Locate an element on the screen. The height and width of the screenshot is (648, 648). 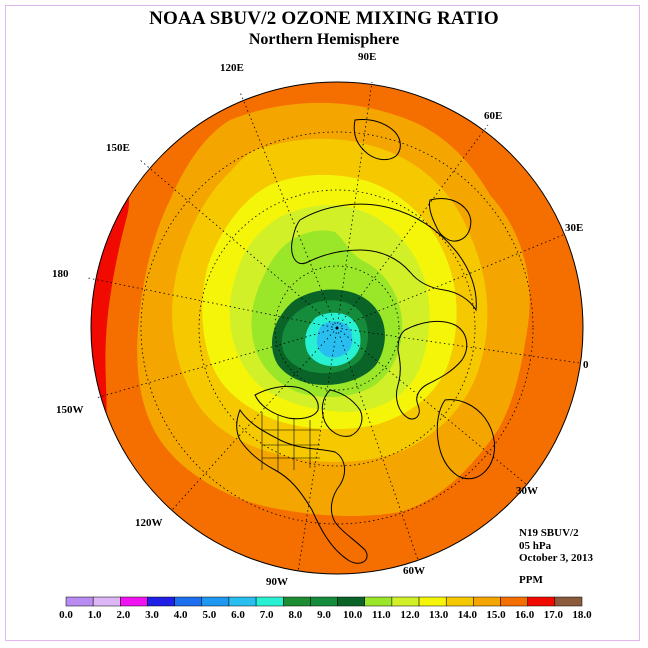
colorbar-tick-label: 11.0 is located at coordinates (381, 615).